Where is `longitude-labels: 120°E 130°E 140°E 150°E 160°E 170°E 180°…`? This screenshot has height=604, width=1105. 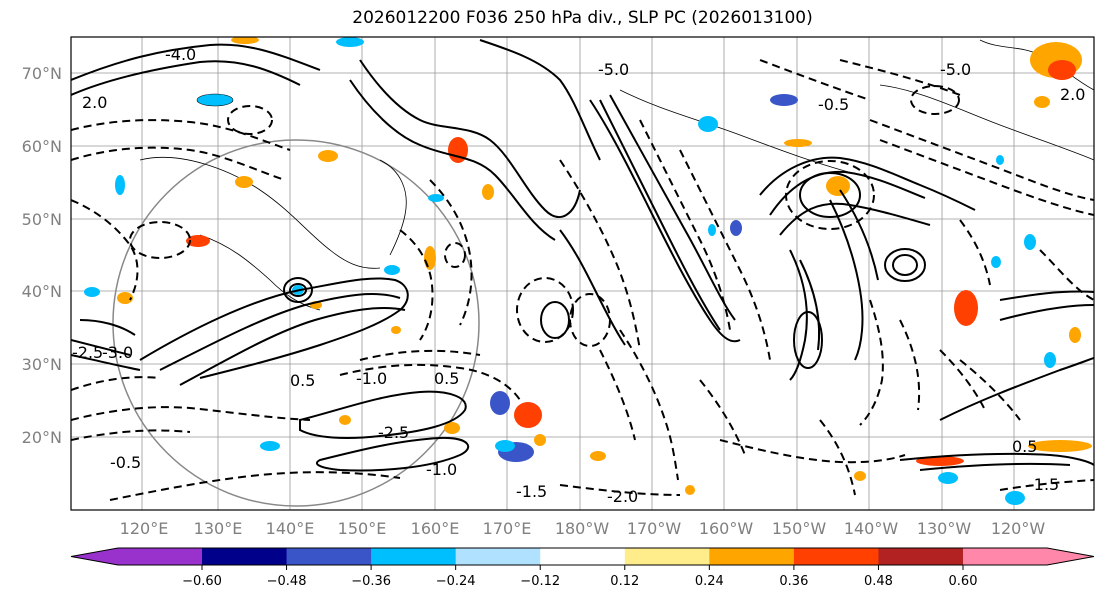
longitude-labels: 120°E 130°E 140°E 150°E 160°E 170°E 180°… is located at coordinates (583, 528).